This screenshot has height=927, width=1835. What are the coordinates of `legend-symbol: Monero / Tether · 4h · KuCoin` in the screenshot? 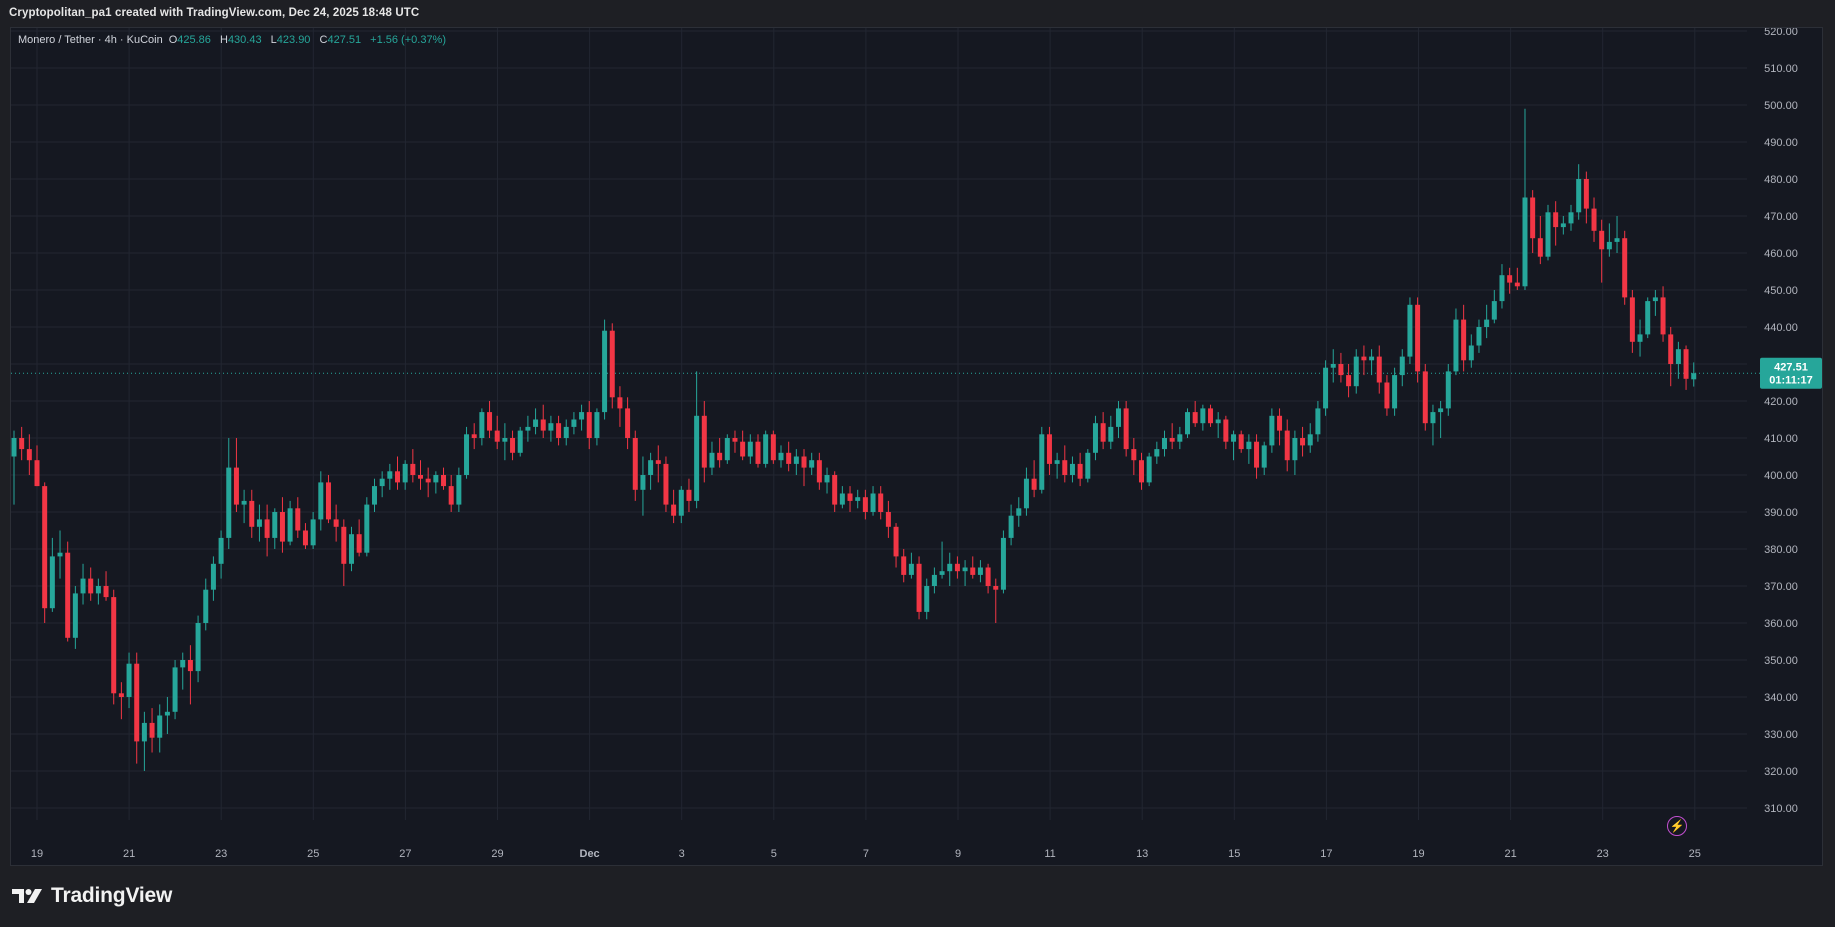 It's located at (90, 40).